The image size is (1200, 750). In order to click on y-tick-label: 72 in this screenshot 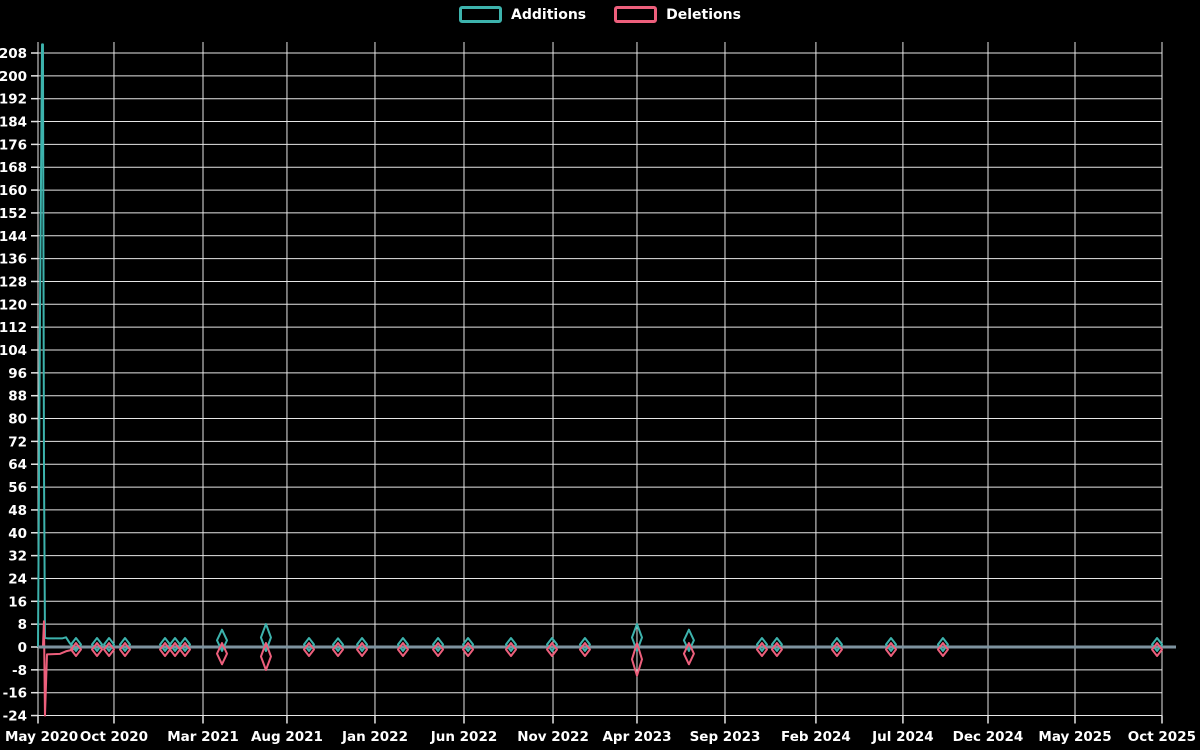, I will do `click(17, 442)`.